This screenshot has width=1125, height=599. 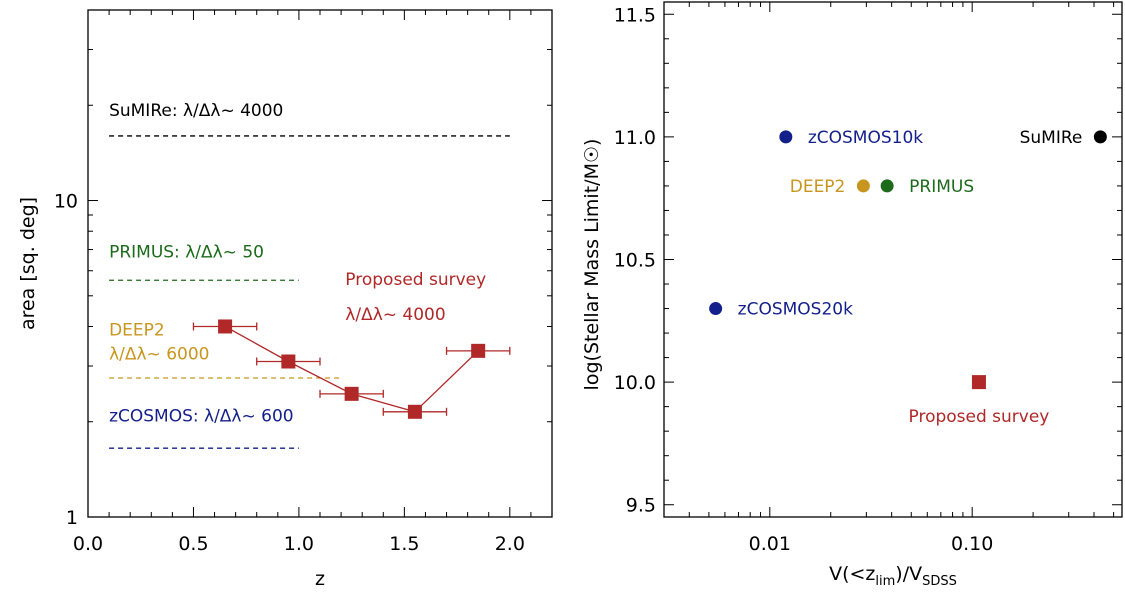 I want to click on solar-mass-symbol: ☉, so click(x=592, y=154).